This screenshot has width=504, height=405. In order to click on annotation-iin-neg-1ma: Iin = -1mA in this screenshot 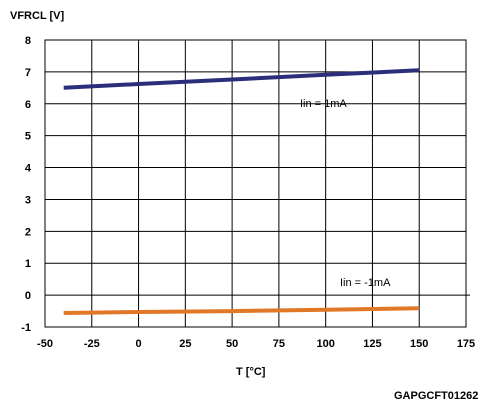, I will do `click(365, 283)`.